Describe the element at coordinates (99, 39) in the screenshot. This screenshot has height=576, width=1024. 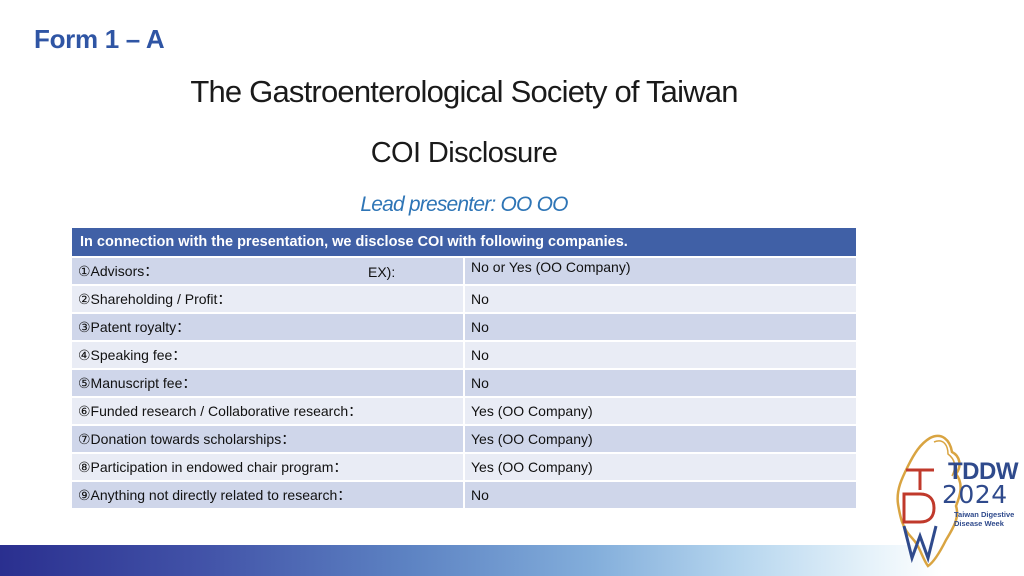
I see `form-label: Form 1 – A` at that location.